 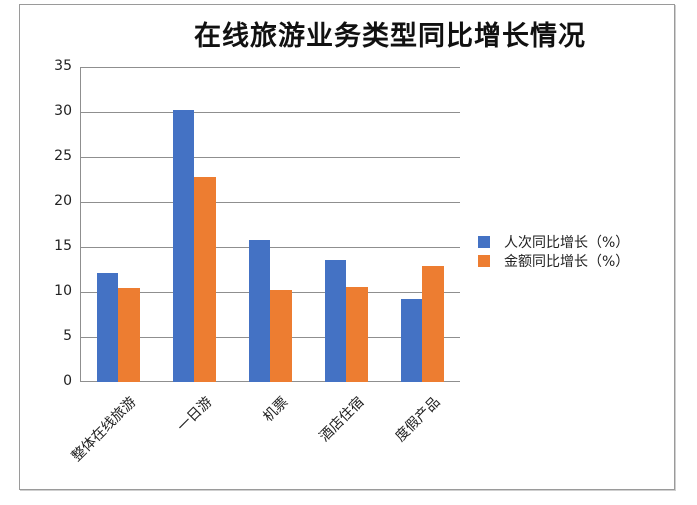 I want to click on legend-item-visits: 人次同比增长（%）, so click(x=553, y=241).